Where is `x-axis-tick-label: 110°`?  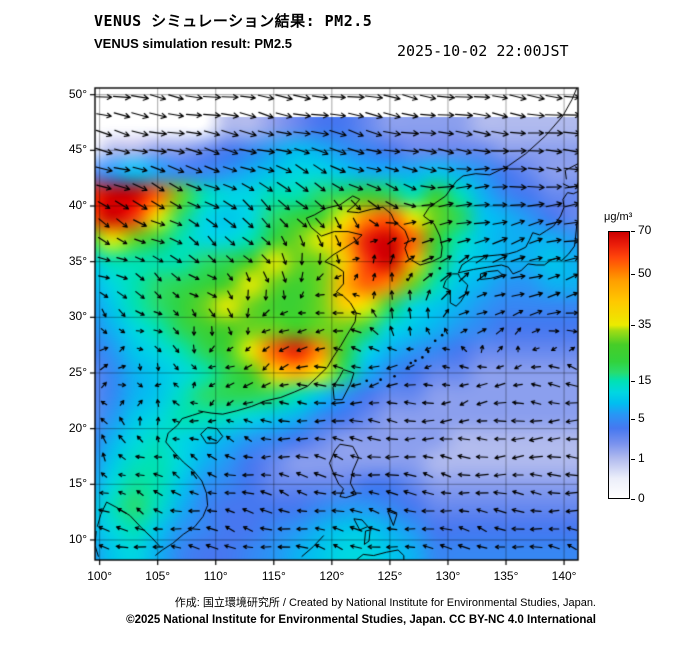 x-axis-tick-label: 110° is located at coordinates (215, 576).